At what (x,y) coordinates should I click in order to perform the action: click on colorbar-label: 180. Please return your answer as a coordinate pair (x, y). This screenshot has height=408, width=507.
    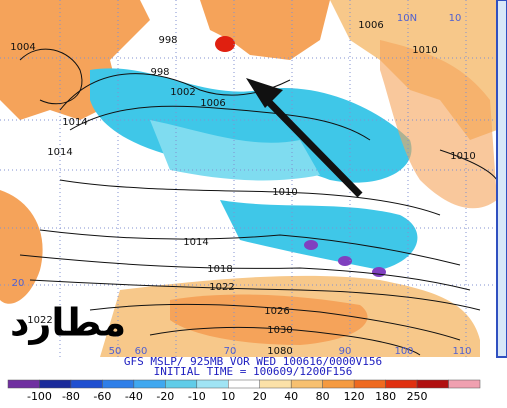
    Looking at the image, I should click on (385, 396).